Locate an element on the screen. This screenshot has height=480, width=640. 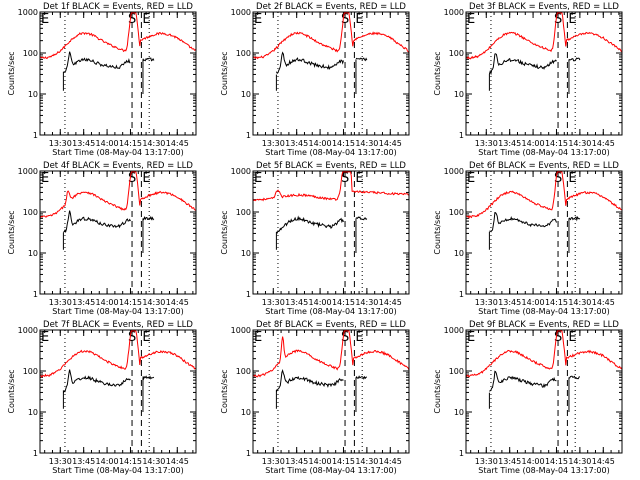
panel-title: Det 4f BLACK = Events, RED = LLD is located at coordinates (118, 166).